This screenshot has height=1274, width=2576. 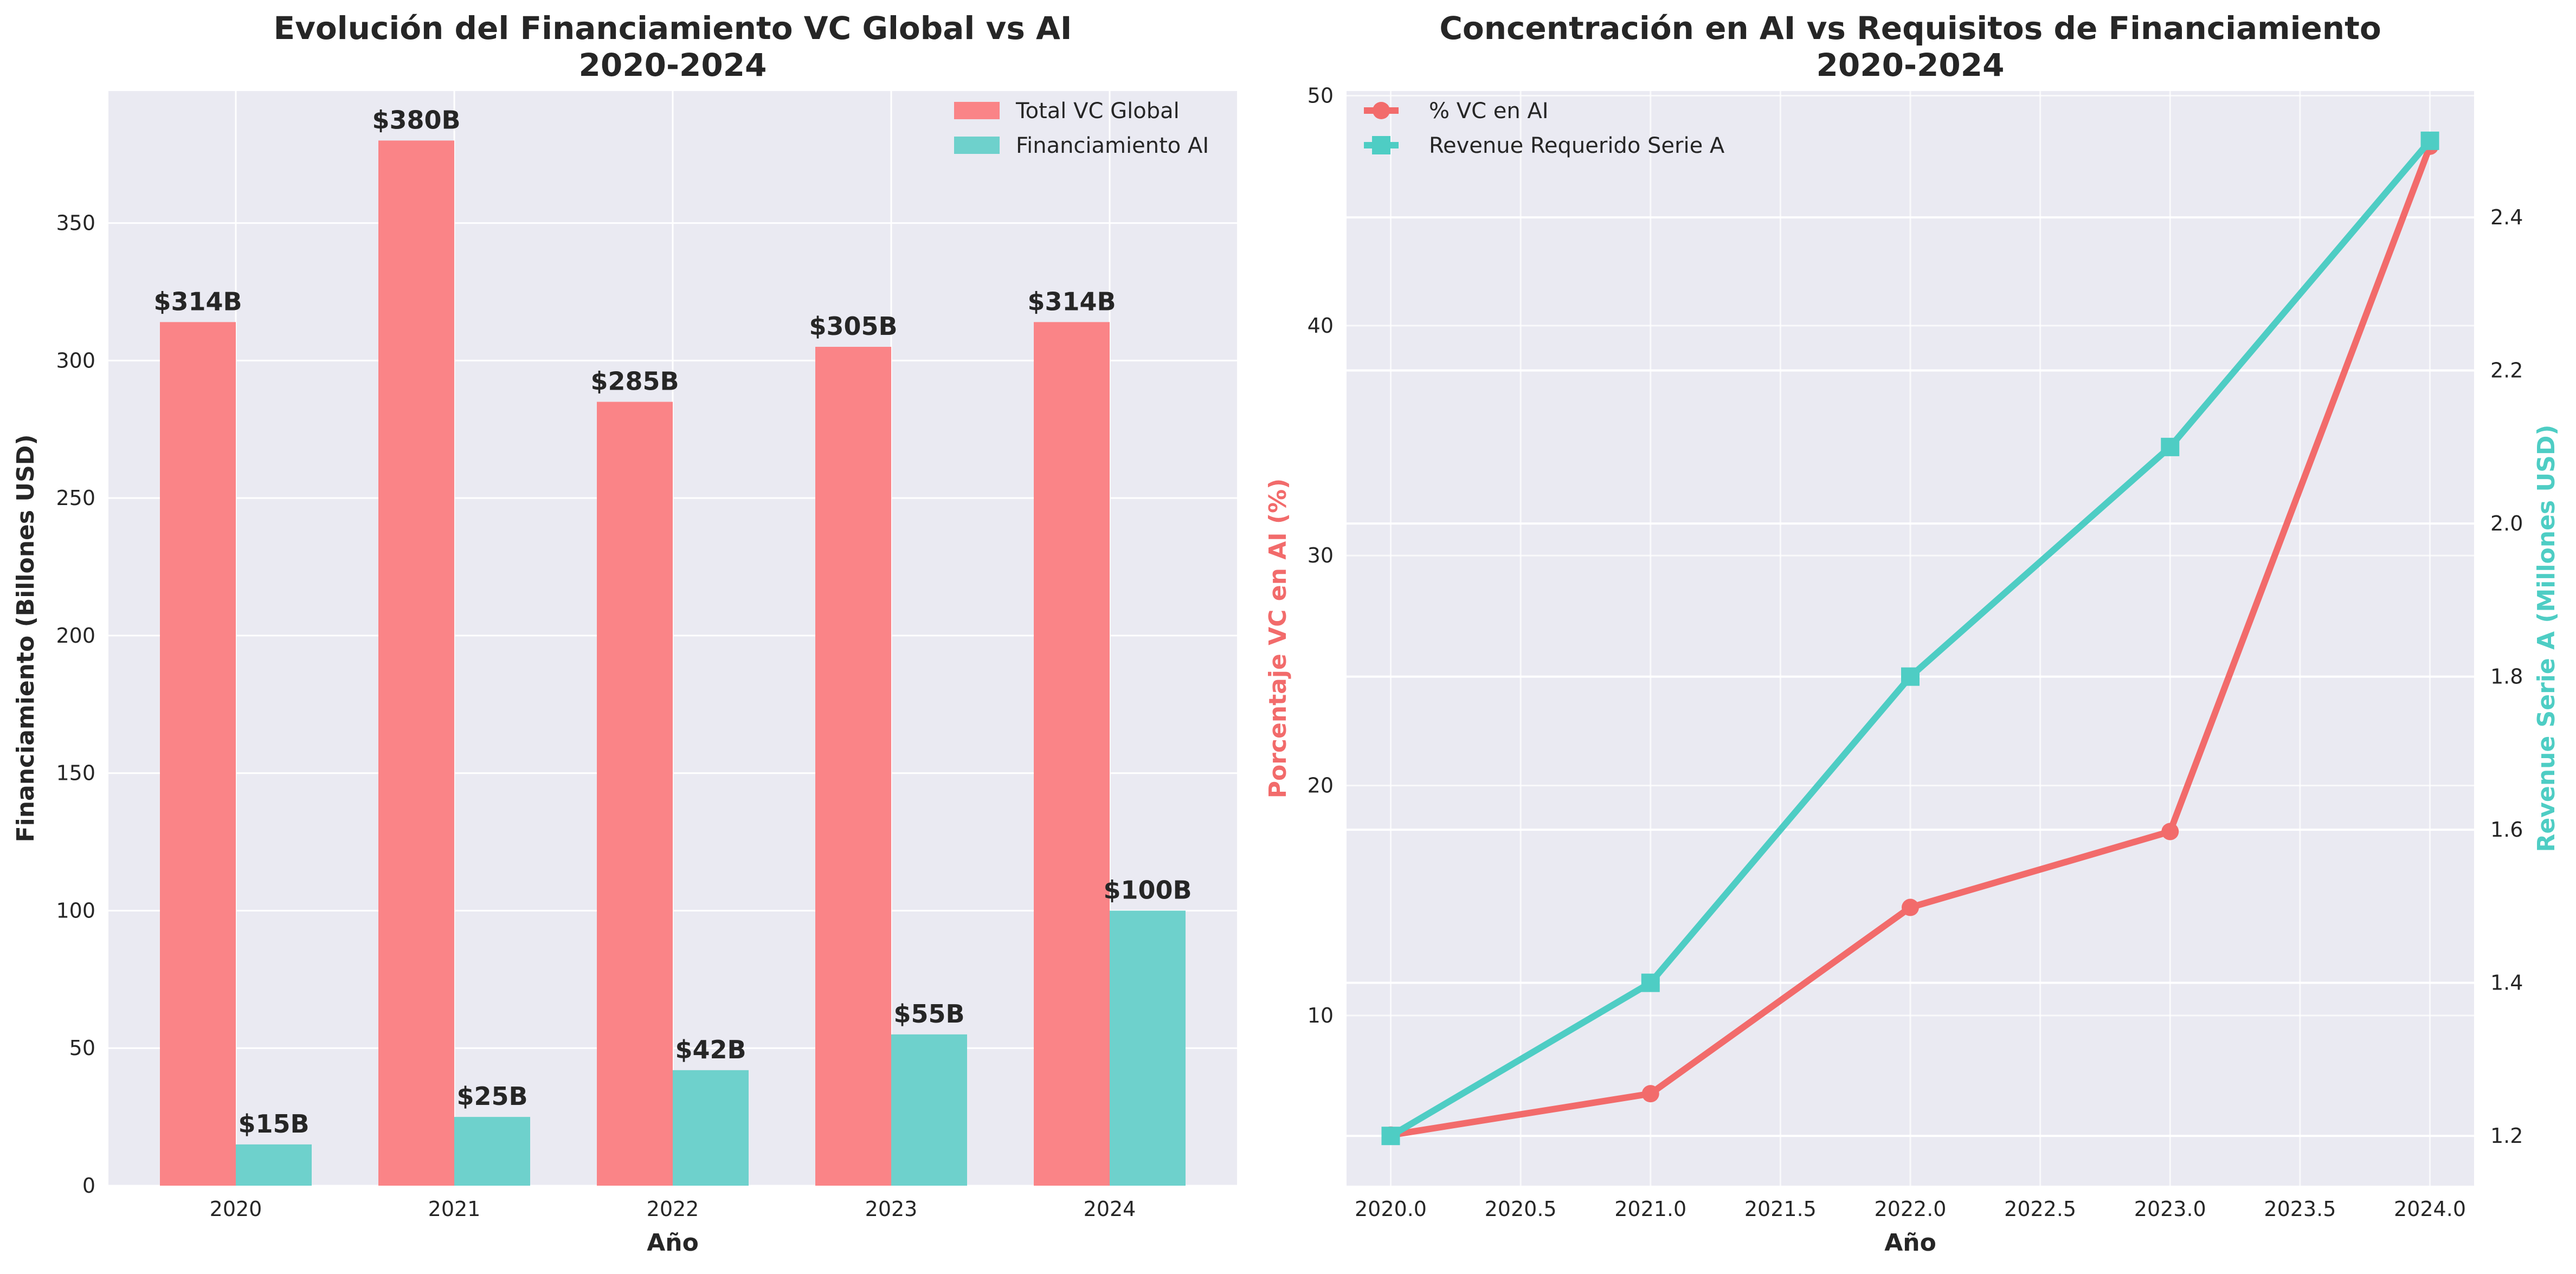 What do you see at coordinates (634, 381) in the screenshot?
I see `bar-value-label: $285B` at bounding box center [634, 381].